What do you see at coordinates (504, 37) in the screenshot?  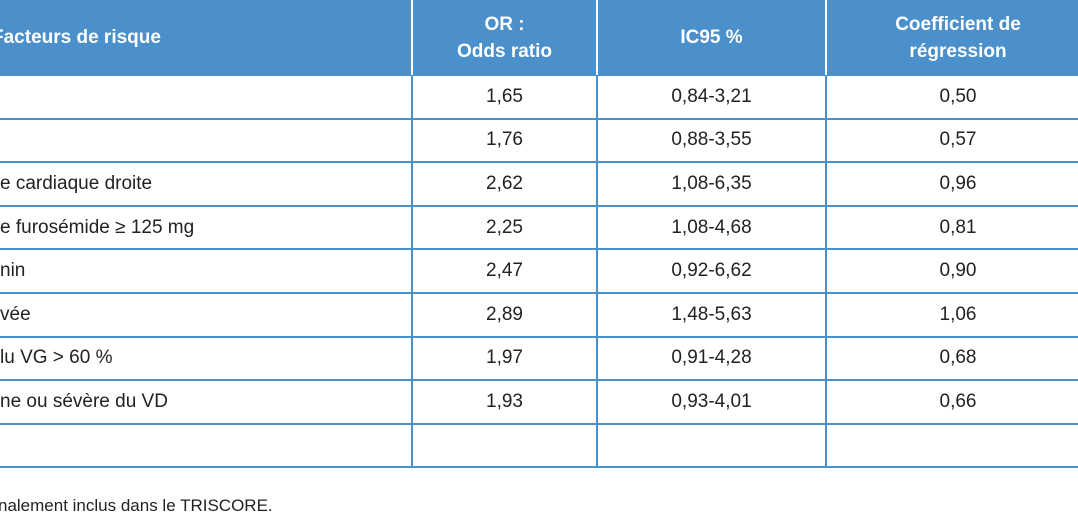 I see `header-cell: OR : Odds ratio` at bounding box center [504, 37].